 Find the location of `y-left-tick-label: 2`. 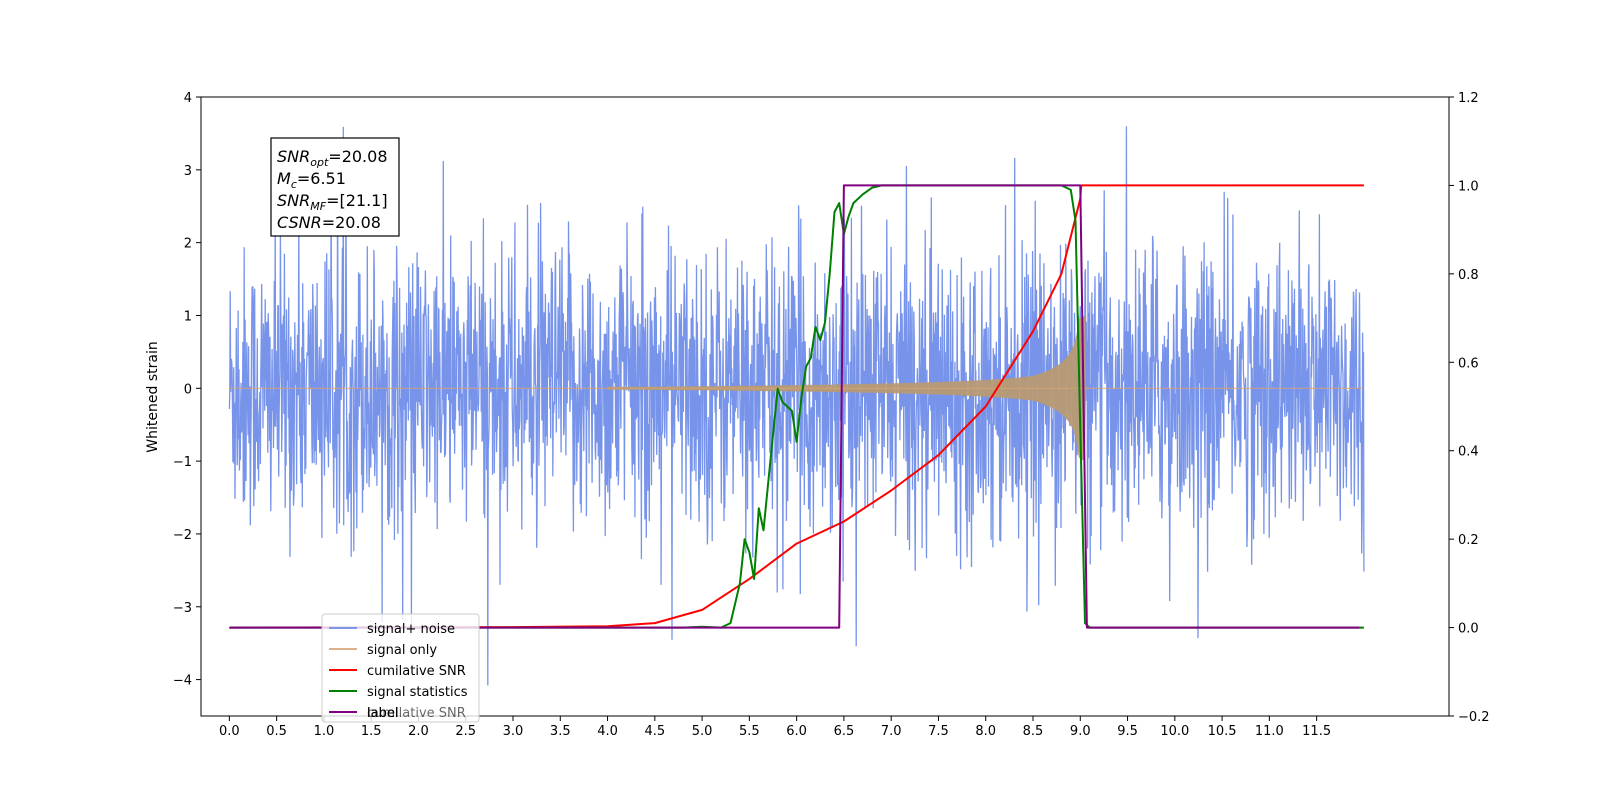

y-left-tick-label: 2 is located at coordinates (188, 244).